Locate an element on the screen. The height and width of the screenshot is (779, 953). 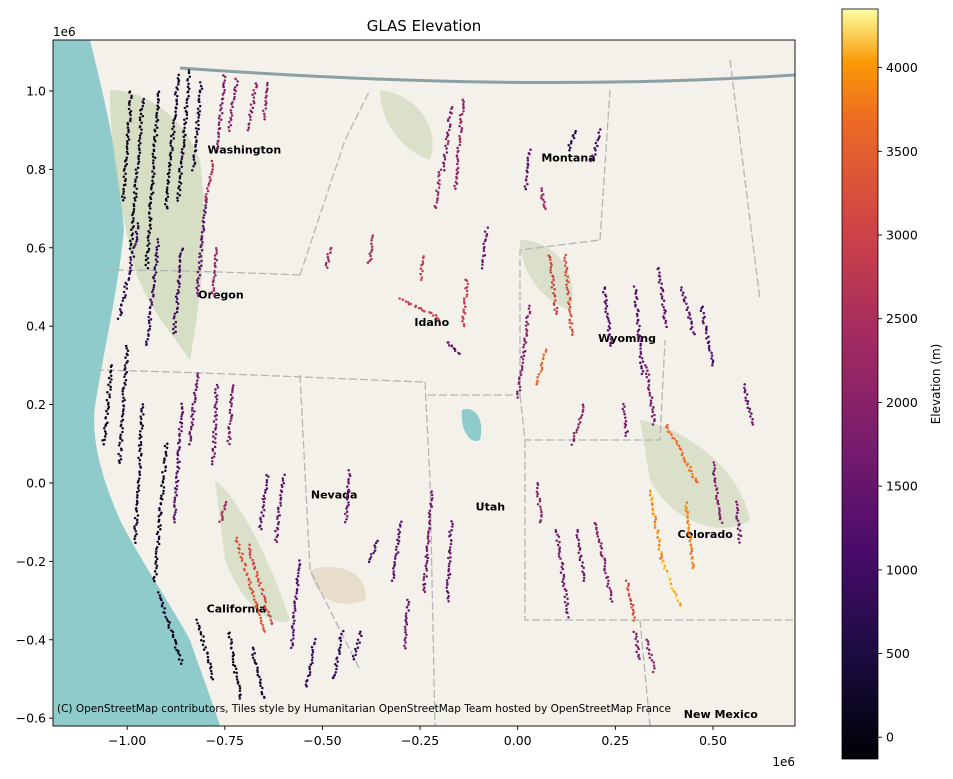
y-tick-label: −0.2 is located at coordinates (31, 561).